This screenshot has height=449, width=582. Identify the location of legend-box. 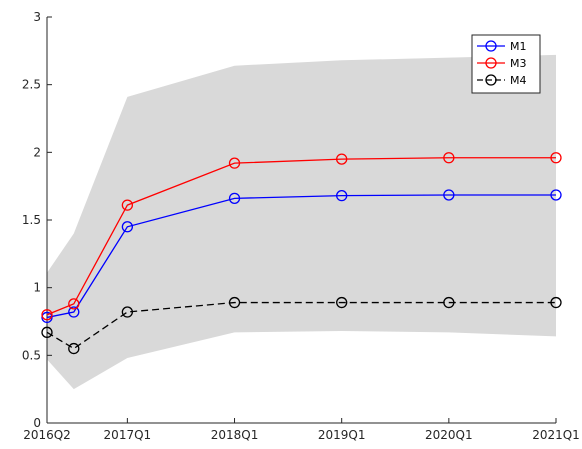
(506, 64).